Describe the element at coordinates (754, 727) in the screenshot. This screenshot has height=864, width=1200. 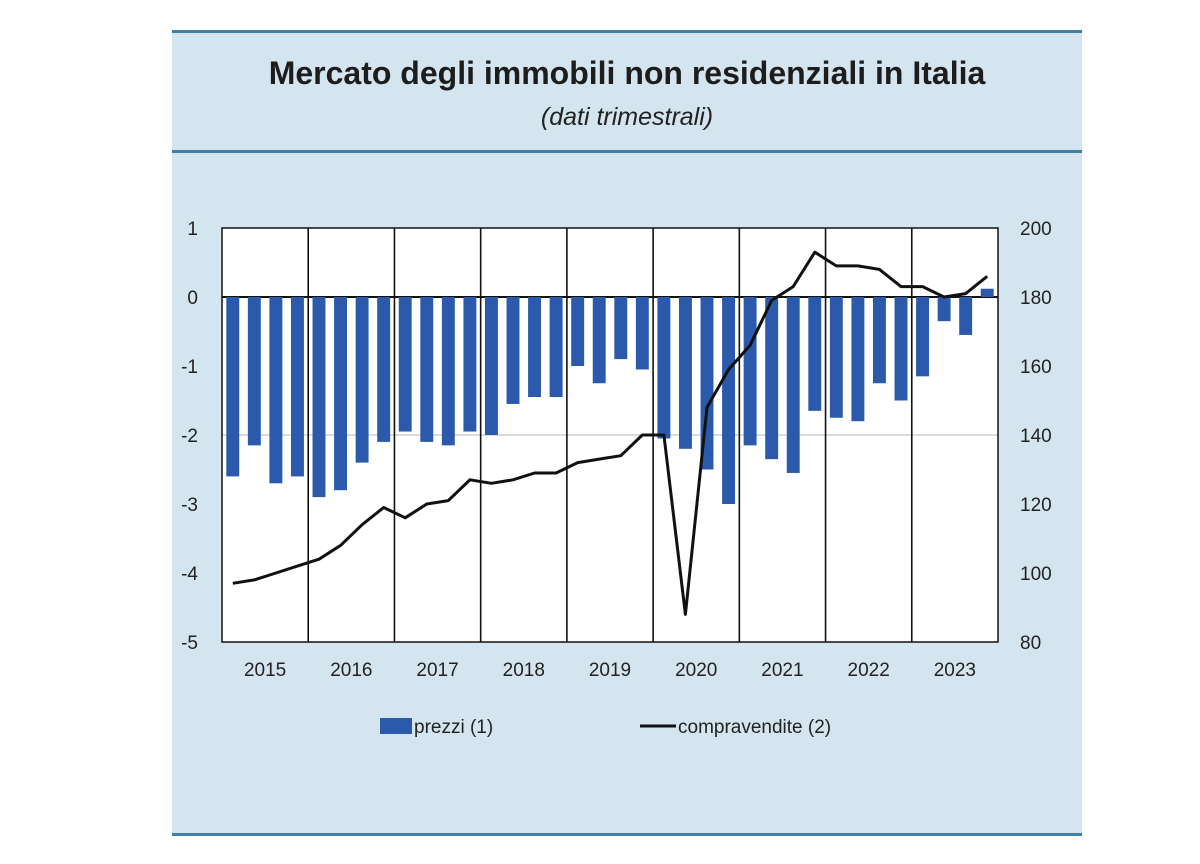
I see `legend-label-compravendite: compravendite (2)` at that location.